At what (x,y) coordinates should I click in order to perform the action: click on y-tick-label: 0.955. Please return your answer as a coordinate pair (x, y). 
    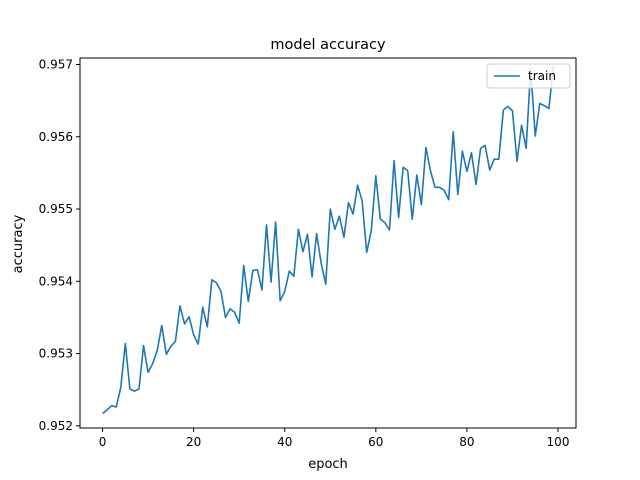
    Looking at the image, I should click on (56, 209).